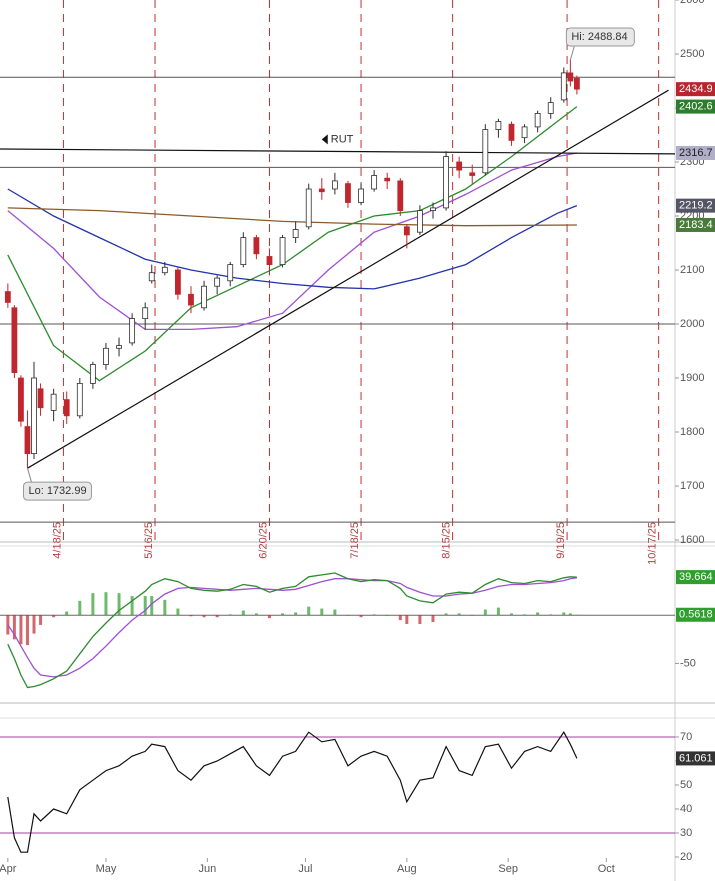  Describe the element at coordinates (599, 37) in the screenshot. I see `annotation: Hi: 2488.84` at that location.